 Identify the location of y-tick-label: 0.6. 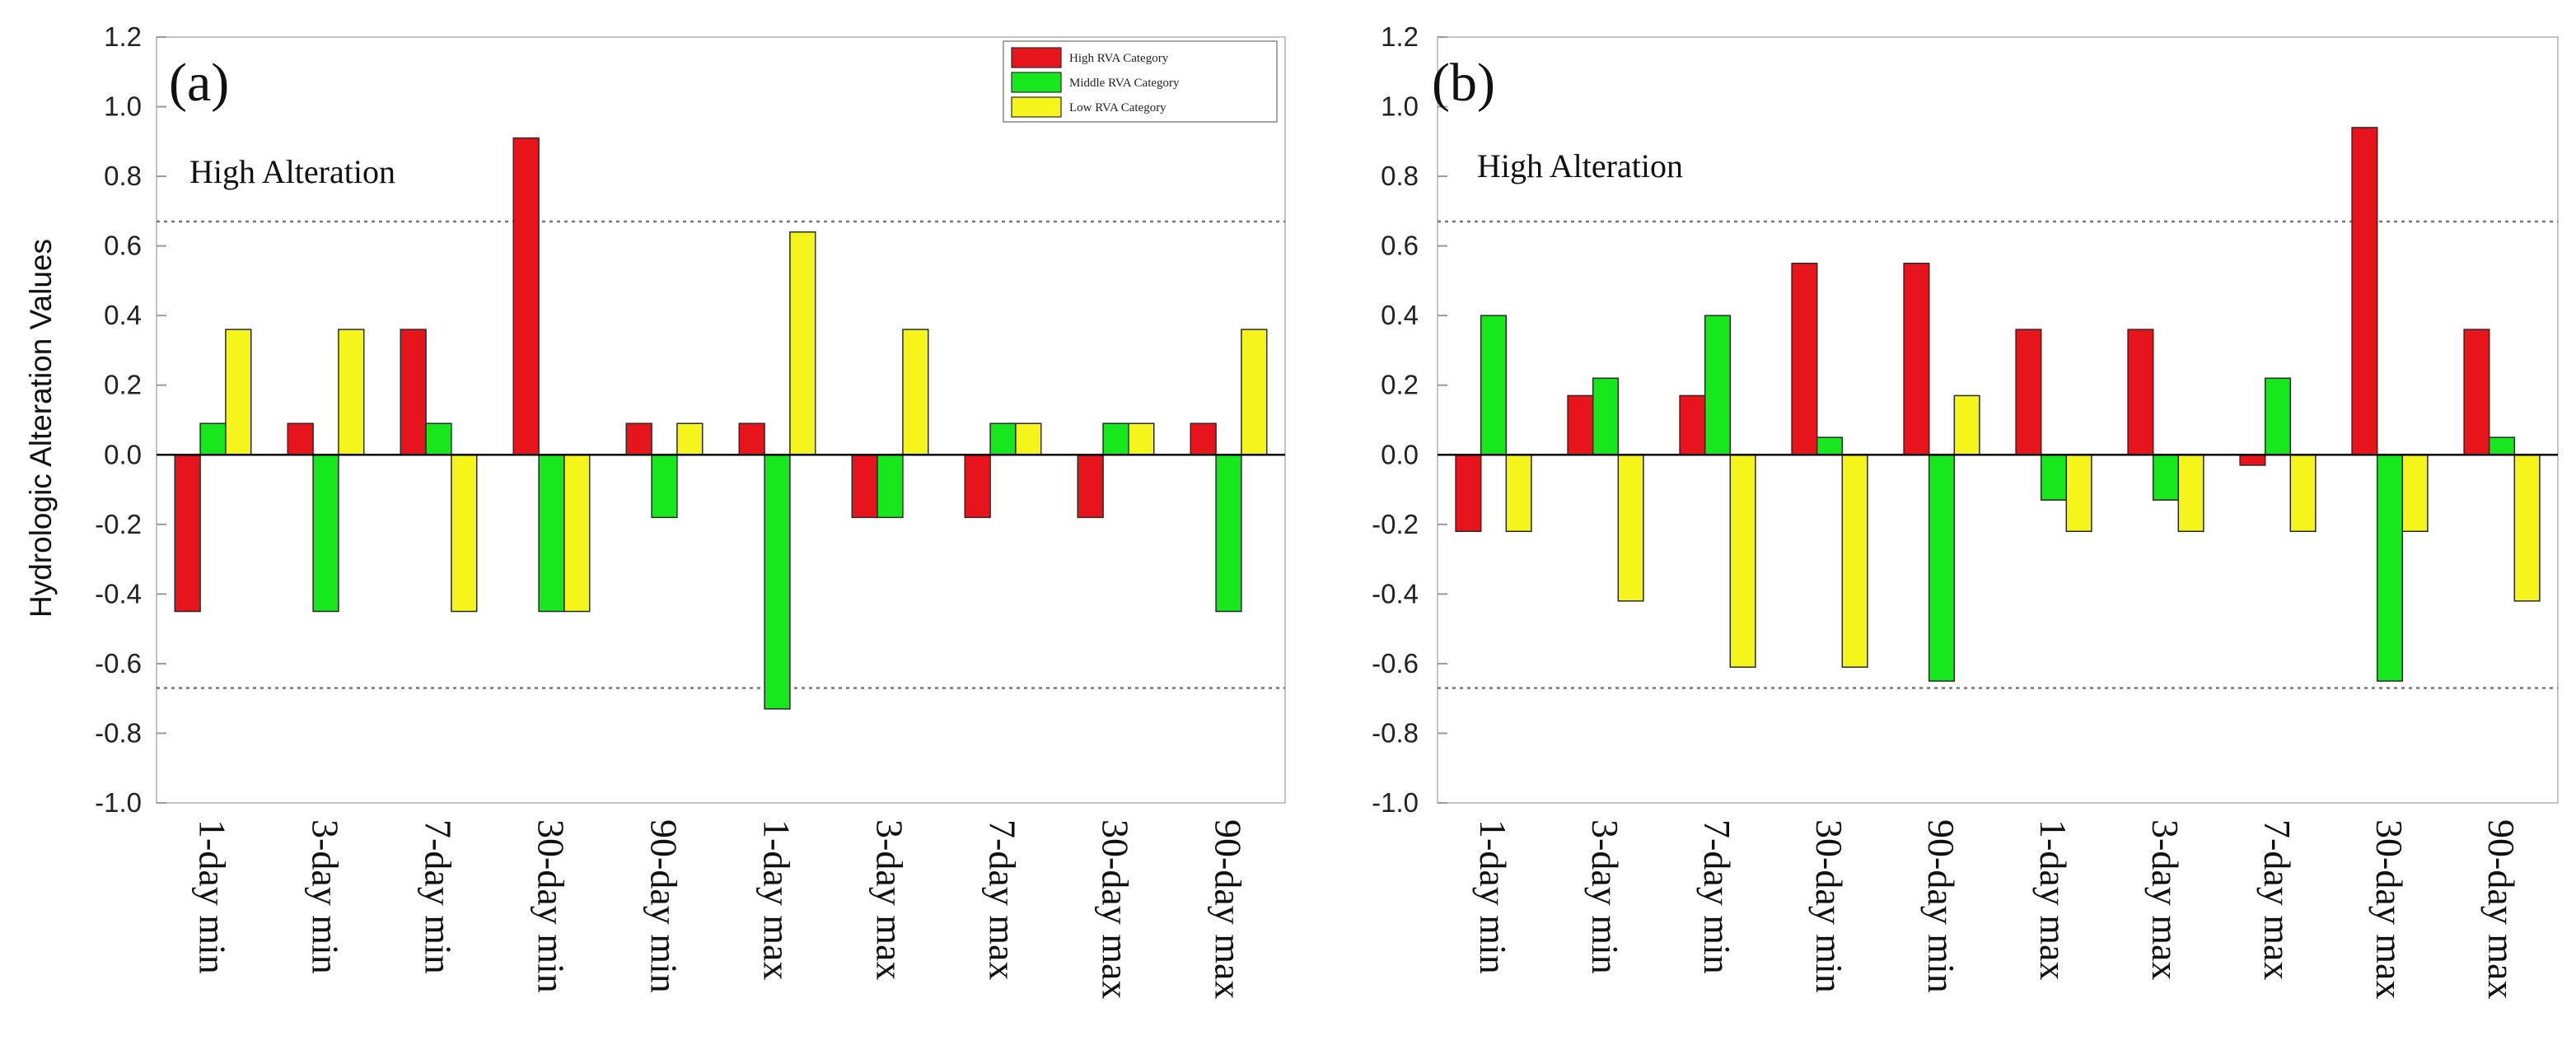
(123, 246).